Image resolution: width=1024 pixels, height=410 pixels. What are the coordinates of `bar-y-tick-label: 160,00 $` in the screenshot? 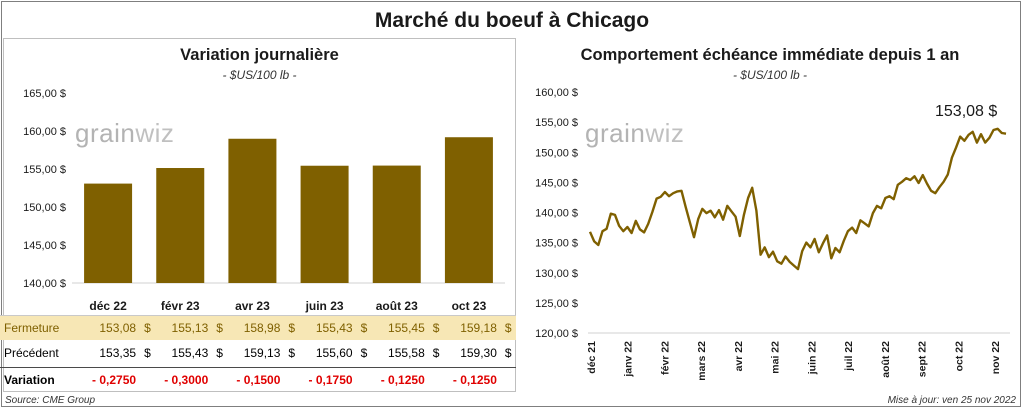 It's located at (44, 132).